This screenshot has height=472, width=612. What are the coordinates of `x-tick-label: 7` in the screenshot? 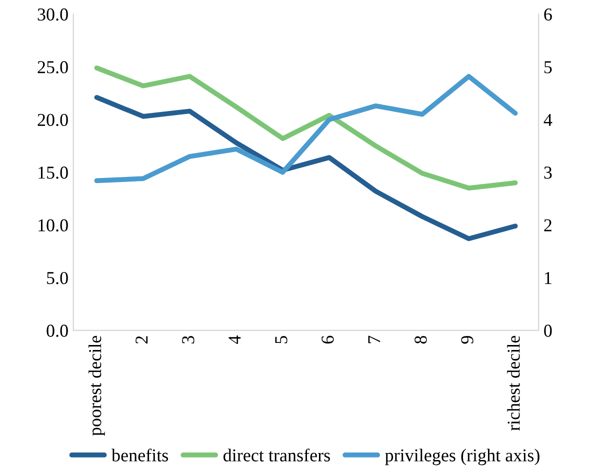 It's located at (374, 340).